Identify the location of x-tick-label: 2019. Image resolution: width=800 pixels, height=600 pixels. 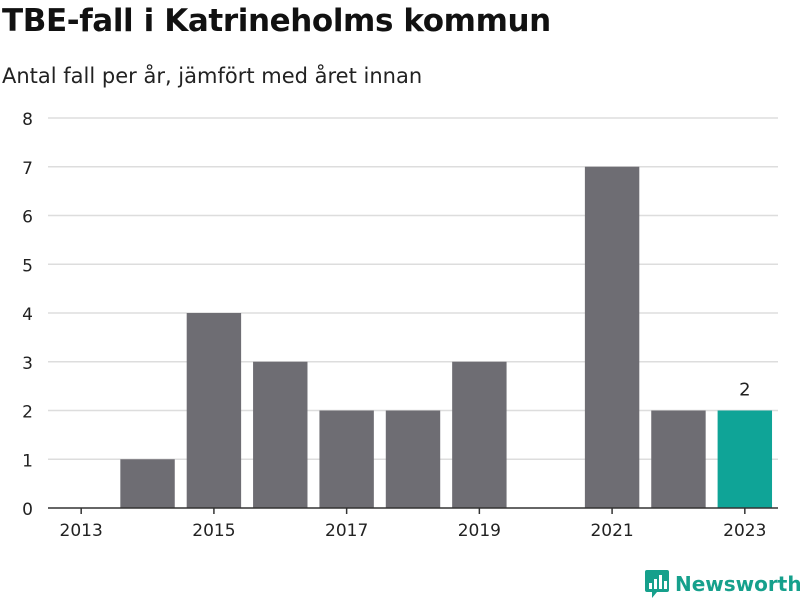
(479, 531).